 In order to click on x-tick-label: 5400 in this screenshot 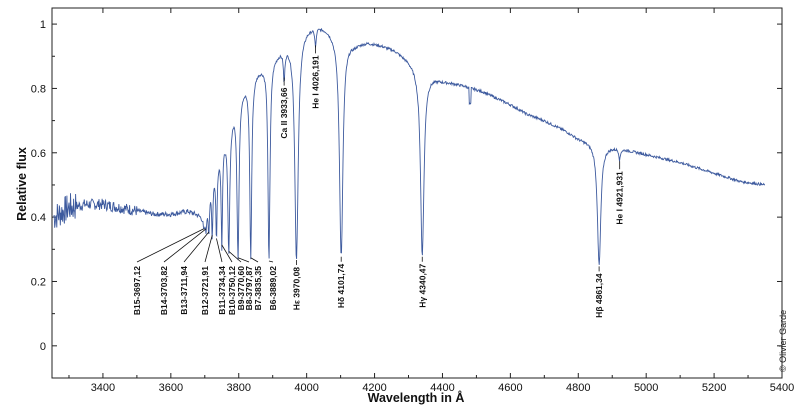, I will do `click(782, 388)`.